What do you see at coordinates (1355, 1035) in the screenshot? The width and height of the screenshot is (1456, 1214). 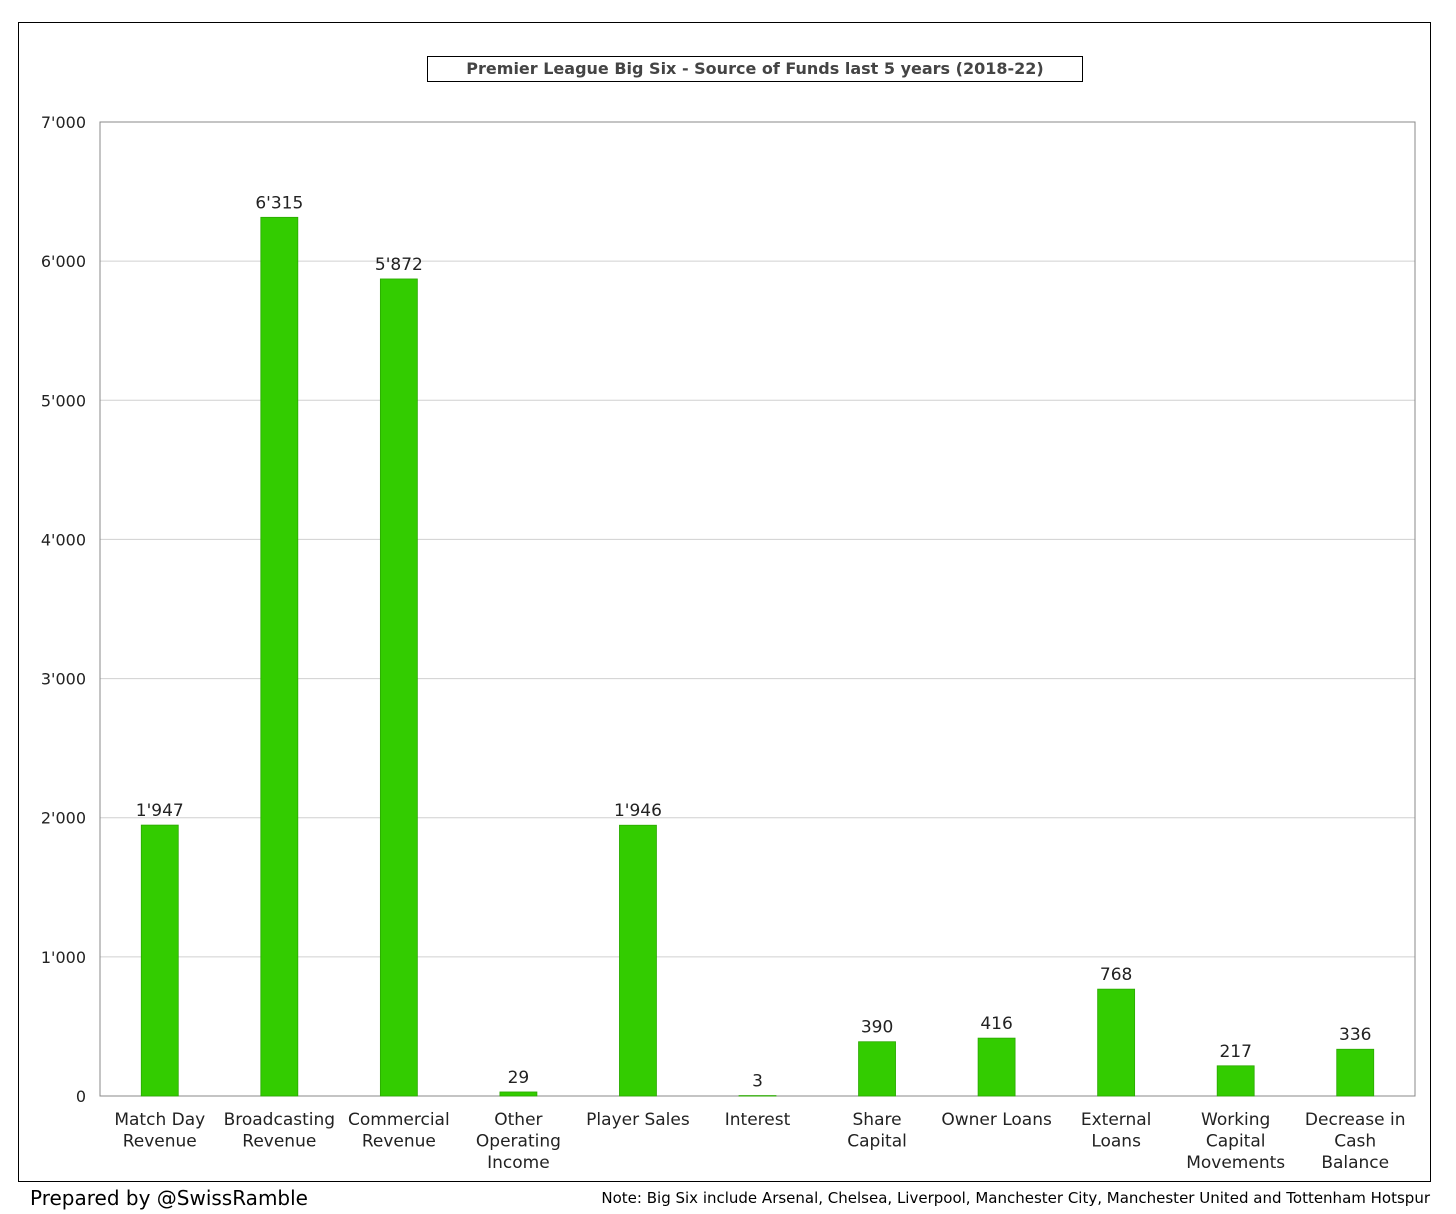 I see `data-label: 336` at bounding box center [1355, 1035].